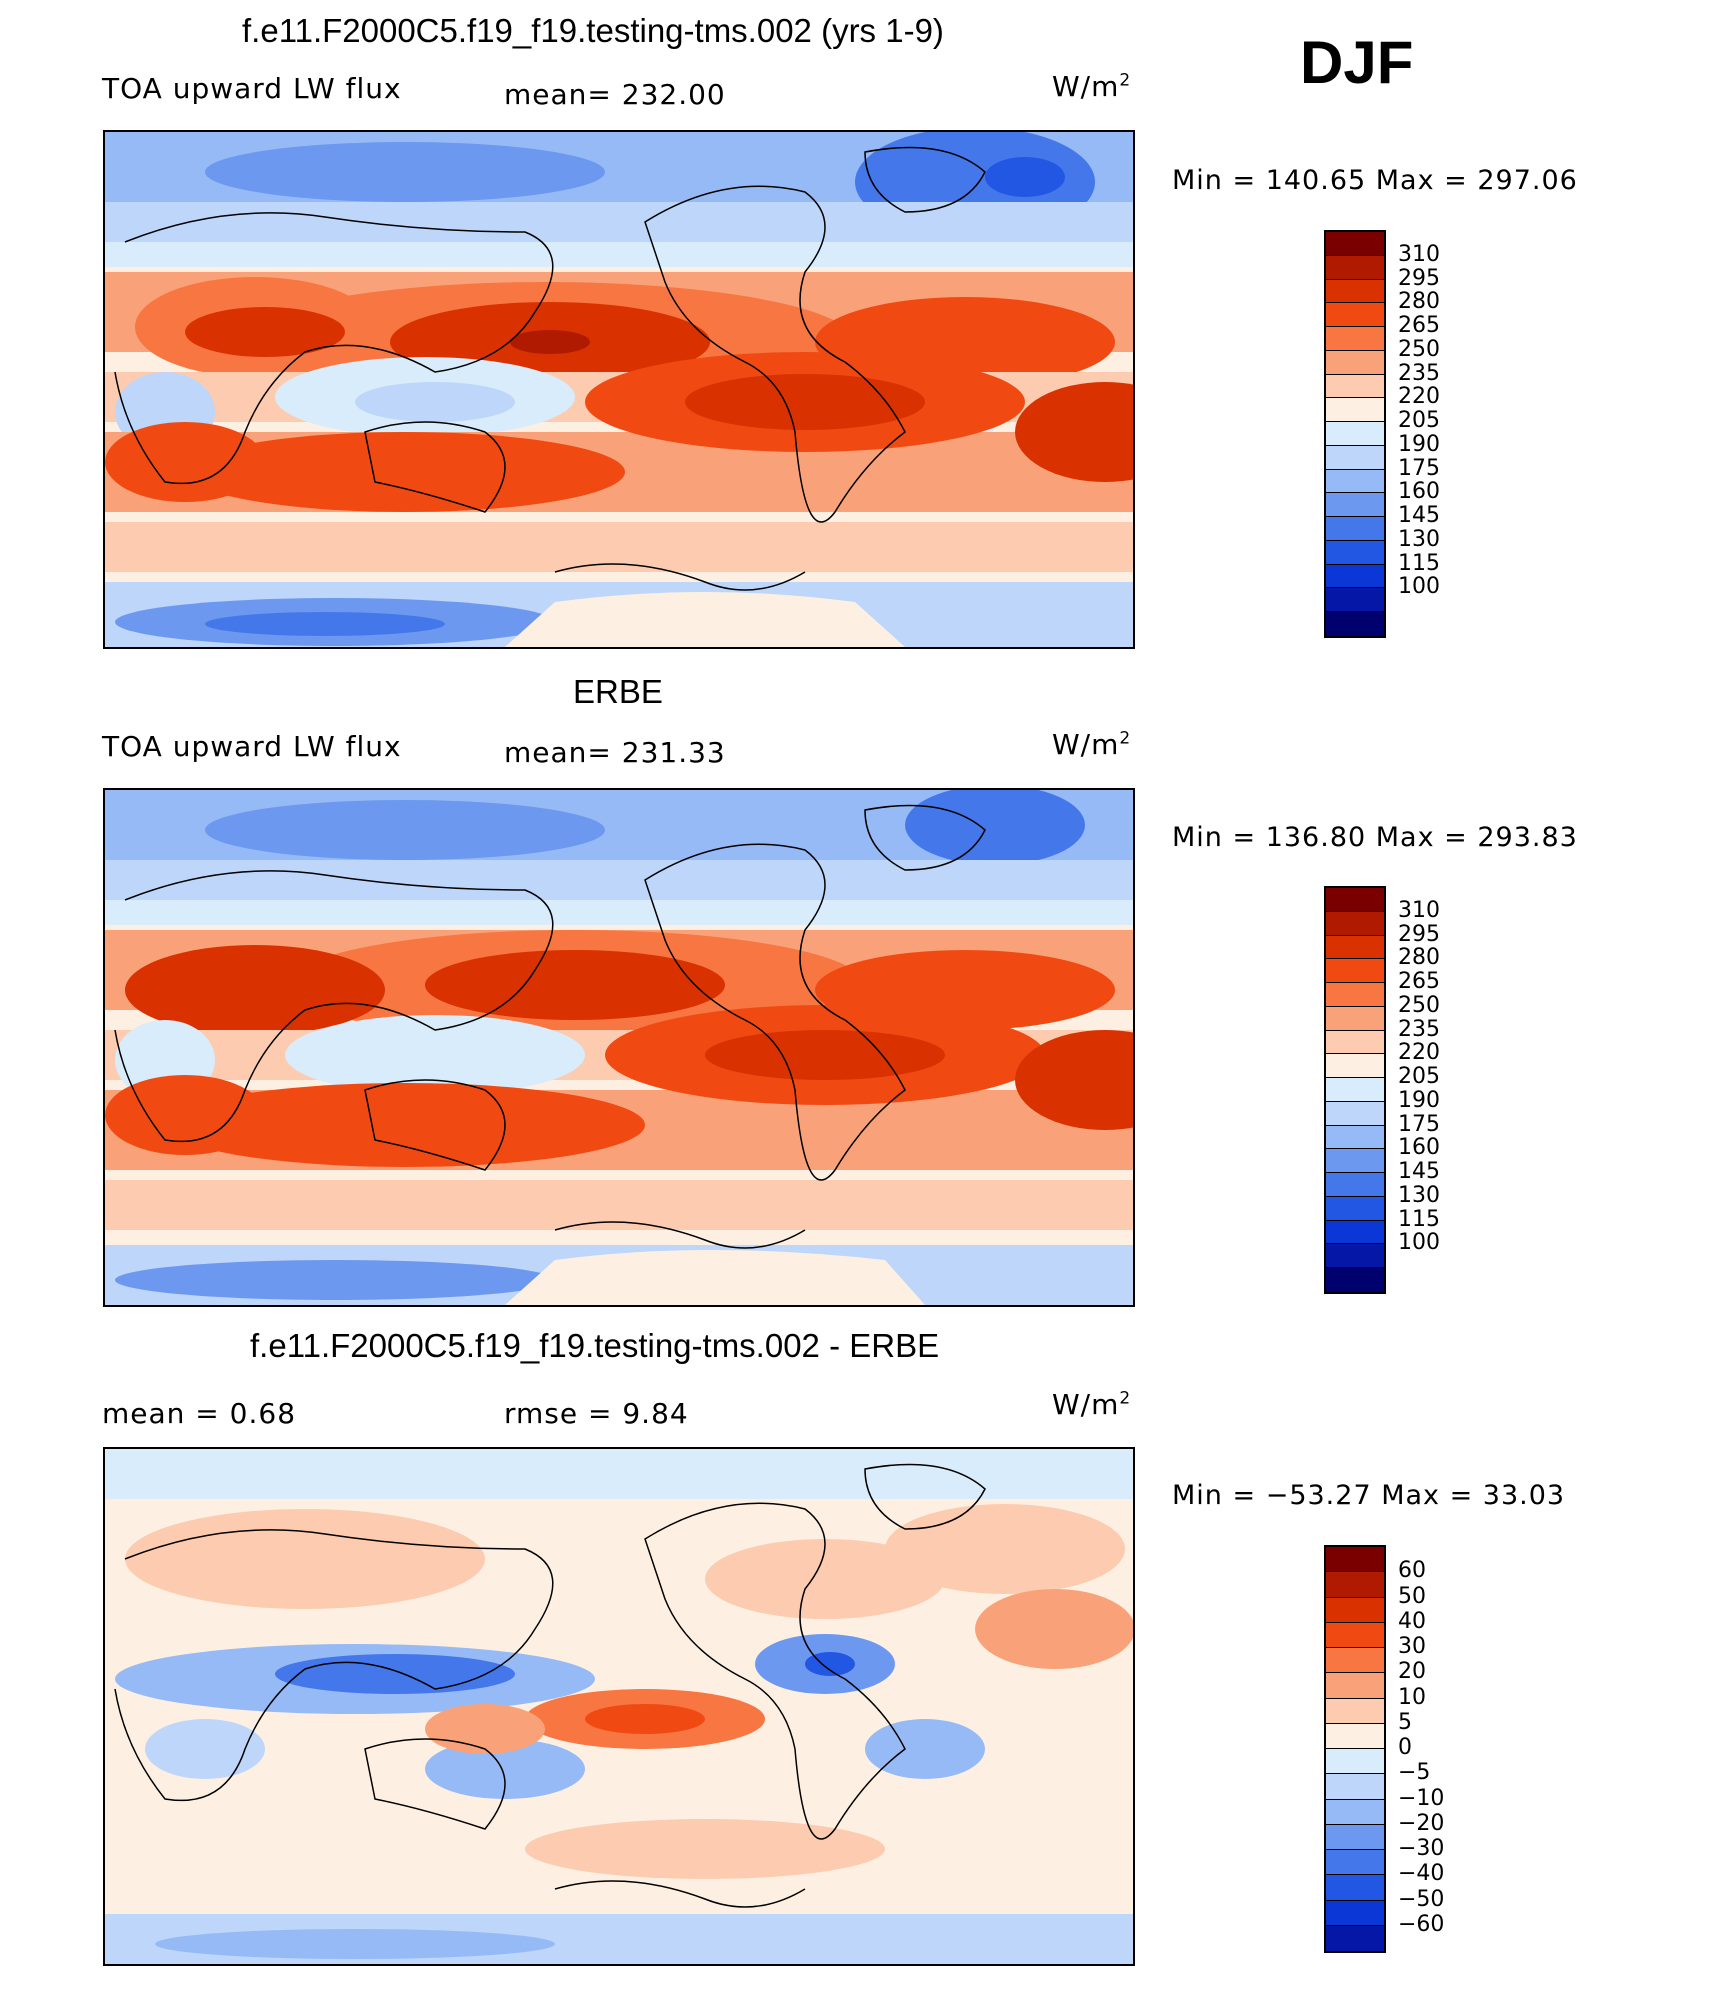 This screenshot has height=1991, width=1710. Describe the element at coordinates (615, 94) in the screenshot. I see `panel1-mean: mean= 232.00` at that location.